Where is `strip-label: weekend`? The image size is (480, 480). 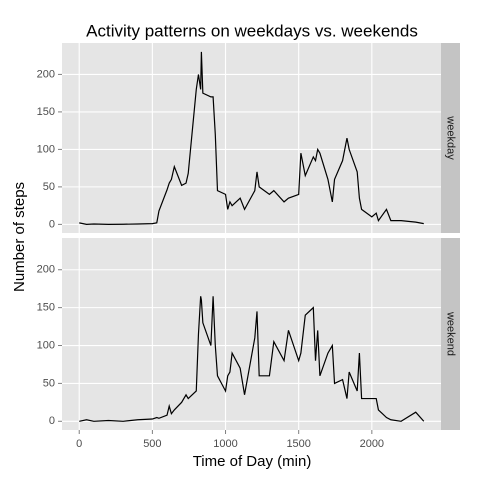 strip-label: weekend is located at coordinates (451, 333).